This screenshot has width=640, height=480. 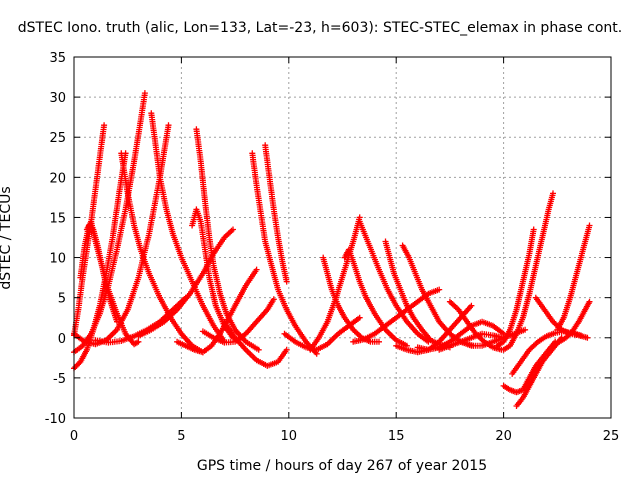 I want to click on x-tick-label: 5, so click(x=181, y=436).